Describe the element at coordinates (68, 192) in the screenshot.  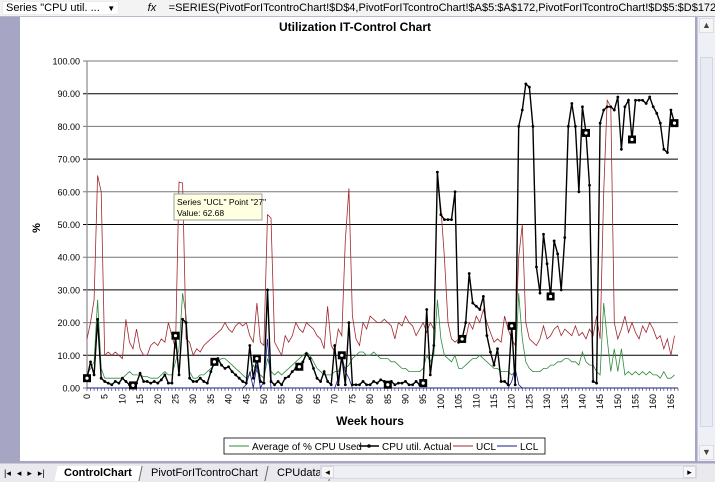
I see `svg-text: 60.00` at that location.